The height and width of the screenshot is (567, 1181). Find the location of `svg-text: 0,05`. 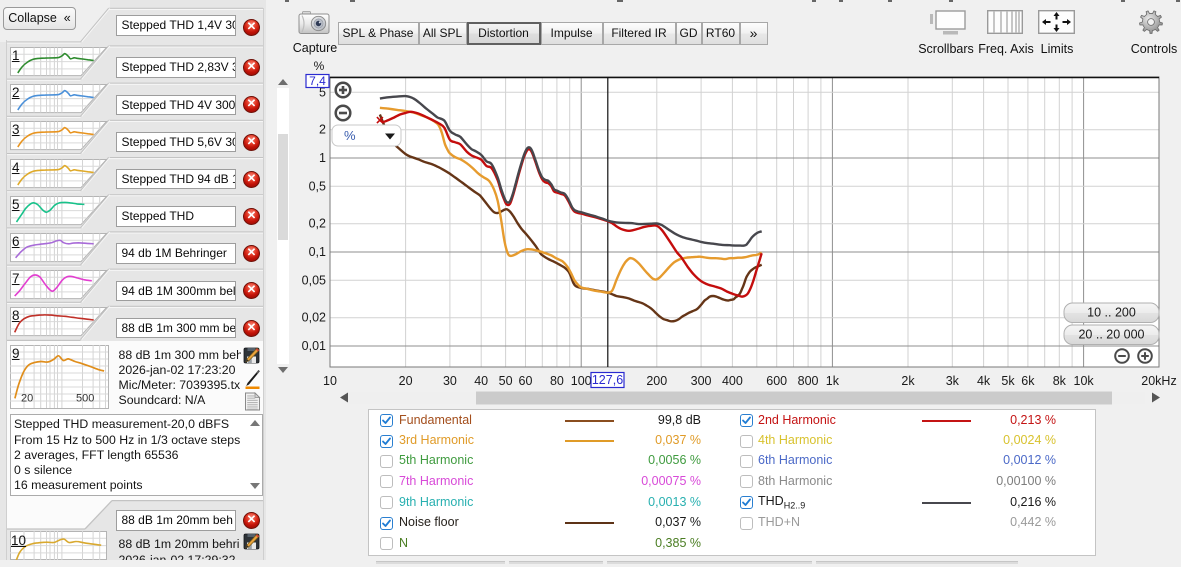

svg-text: 0,05 is located at coordinates (314, 280).